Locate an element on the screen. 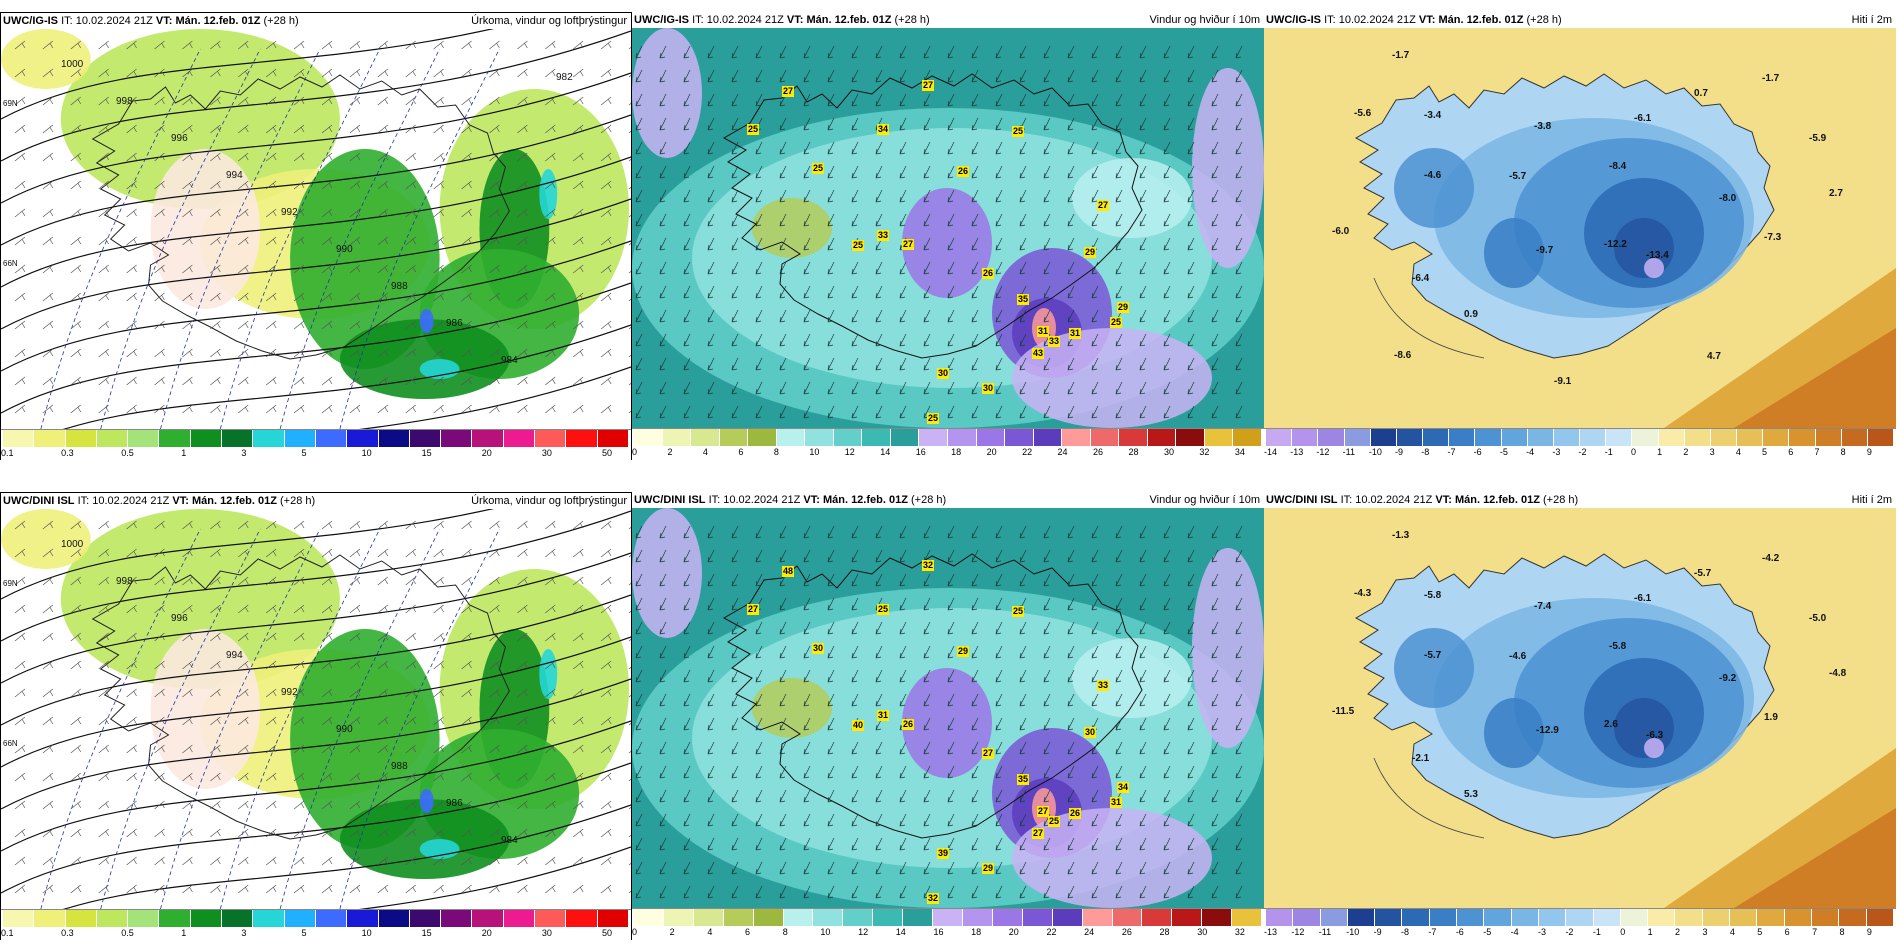 The image size is (1900, 950). temperature-label: -1.3 is located at coordinates (1401, 535).